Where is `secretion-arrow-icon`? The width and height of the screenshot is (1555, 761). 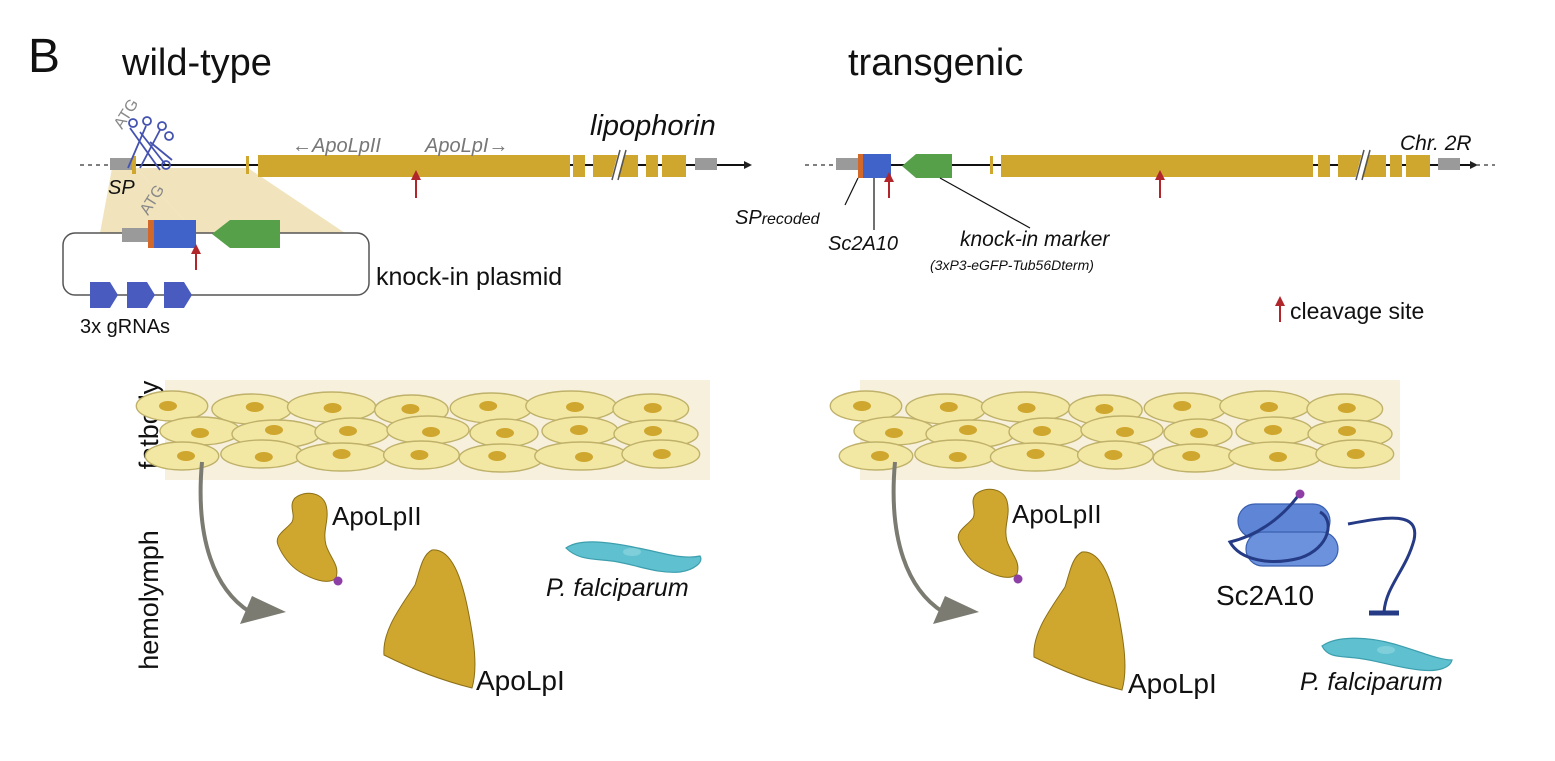 secretion-arrow-icon is located at coordinates (242, 542).